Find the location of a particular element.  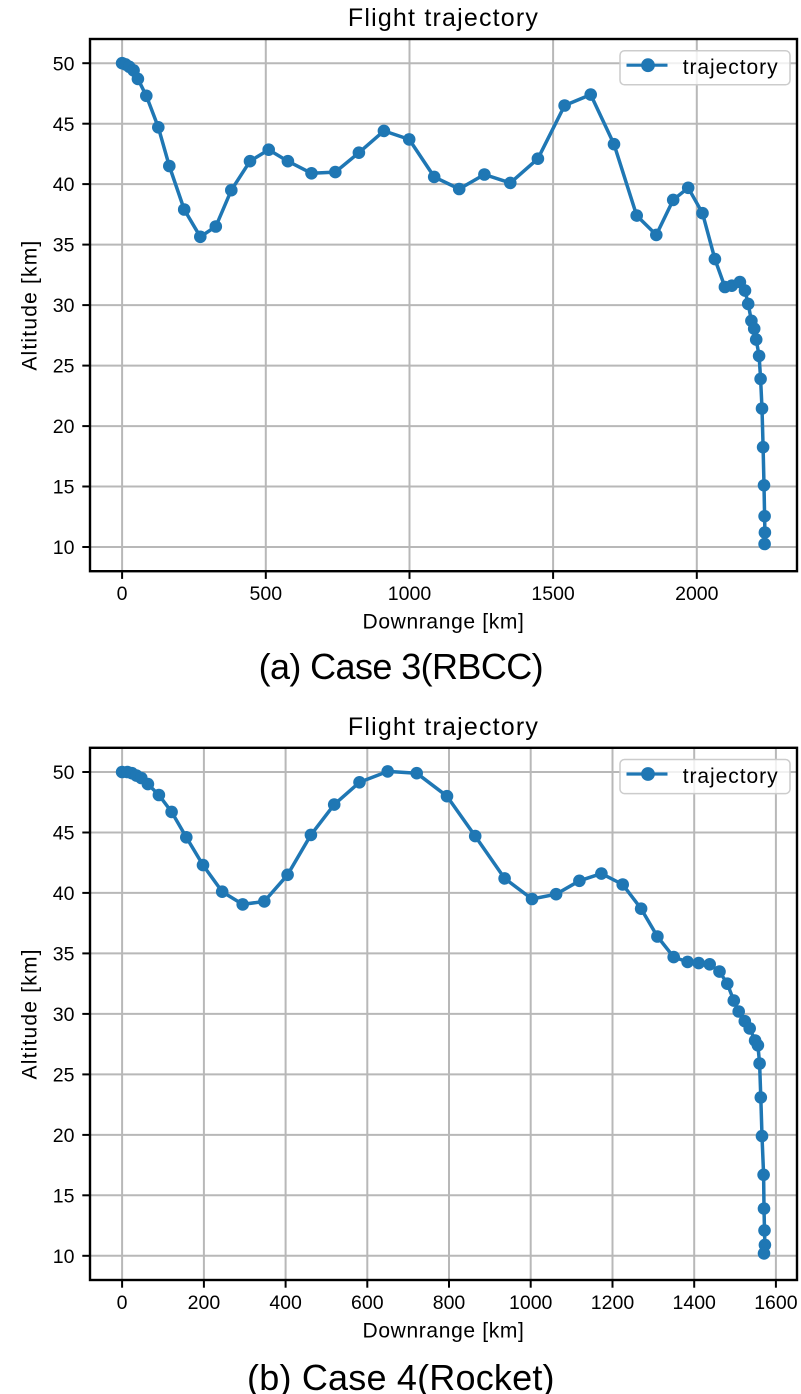

svg-text: 1600 is located at coordinates (776, 1303).